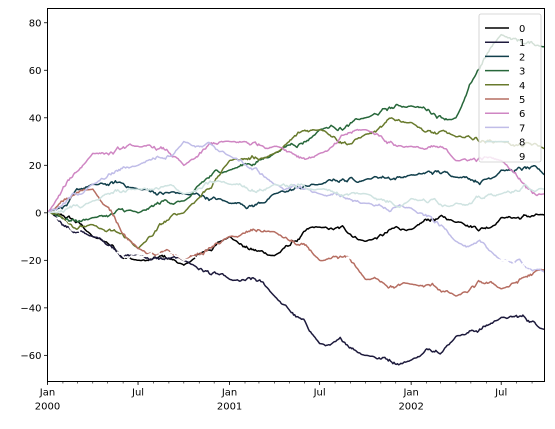 Image resolution: width=555 pixels, height=429 pixels. Describe the element at coordinates (522, 128) in the screenshot. I see `legend-label-7: 7` at that location.